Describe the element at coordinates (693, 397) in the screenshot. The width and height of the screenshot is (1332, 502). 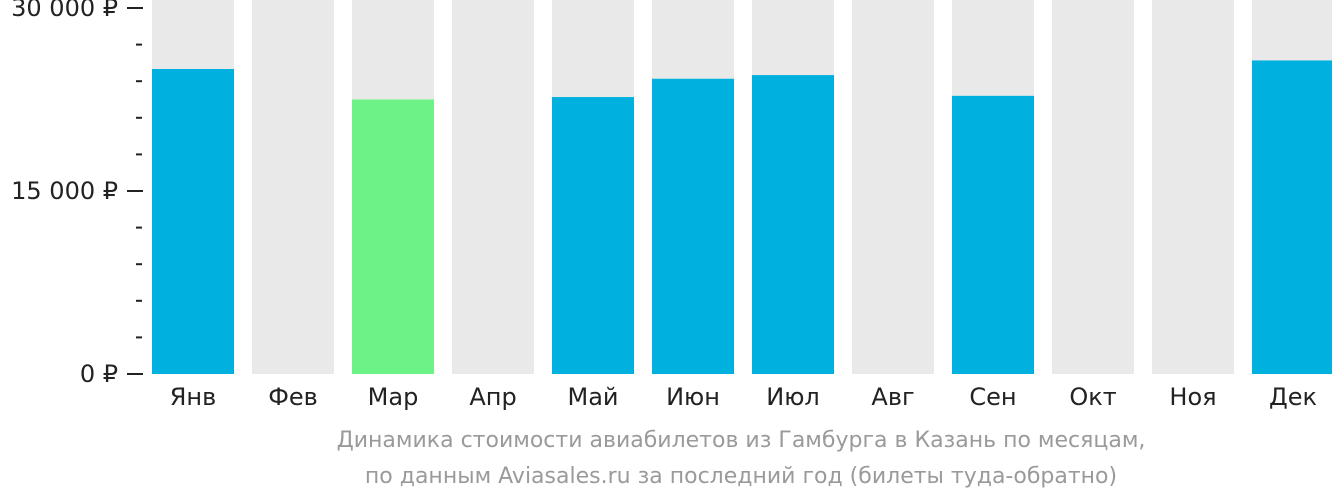
I see `x-tick-label-6: Июн` at that location.